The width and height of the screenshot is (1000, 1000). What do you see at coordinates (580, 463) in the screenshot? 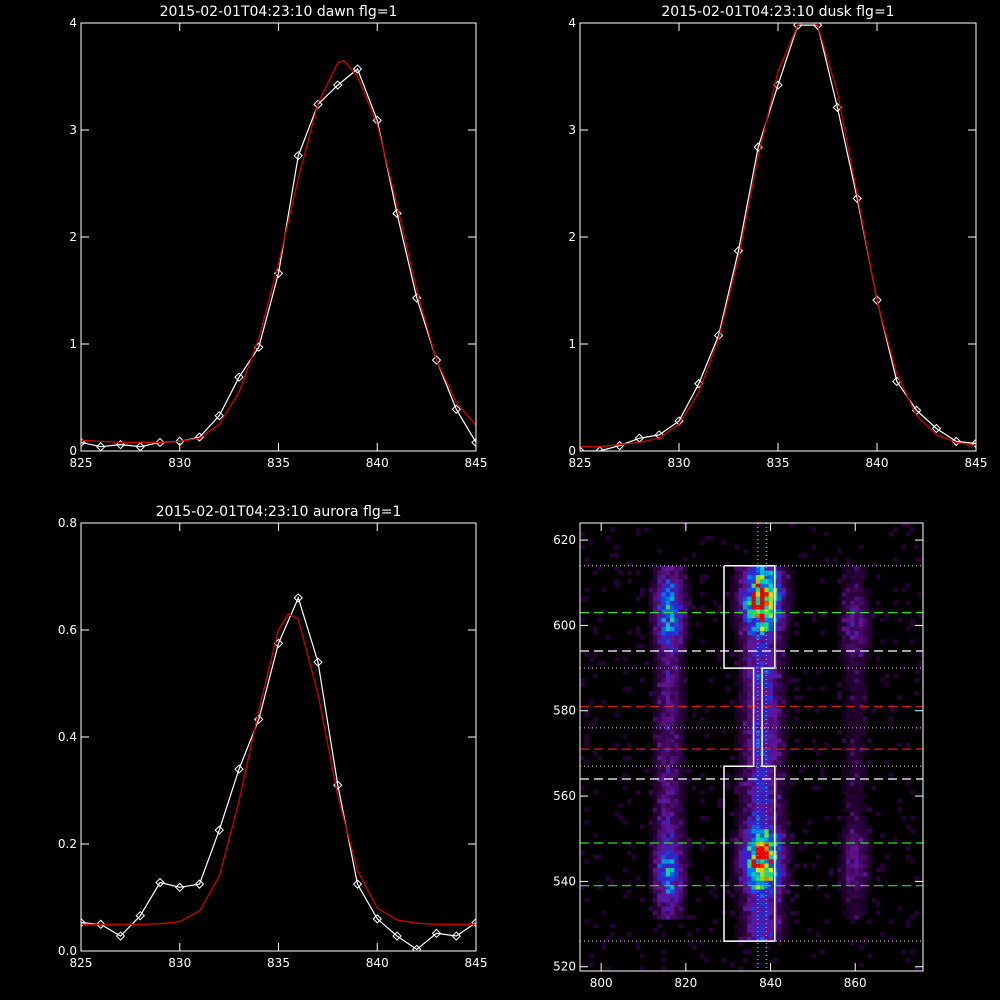
I see `x-tick-label: 825` at bounding box center [580, 463].